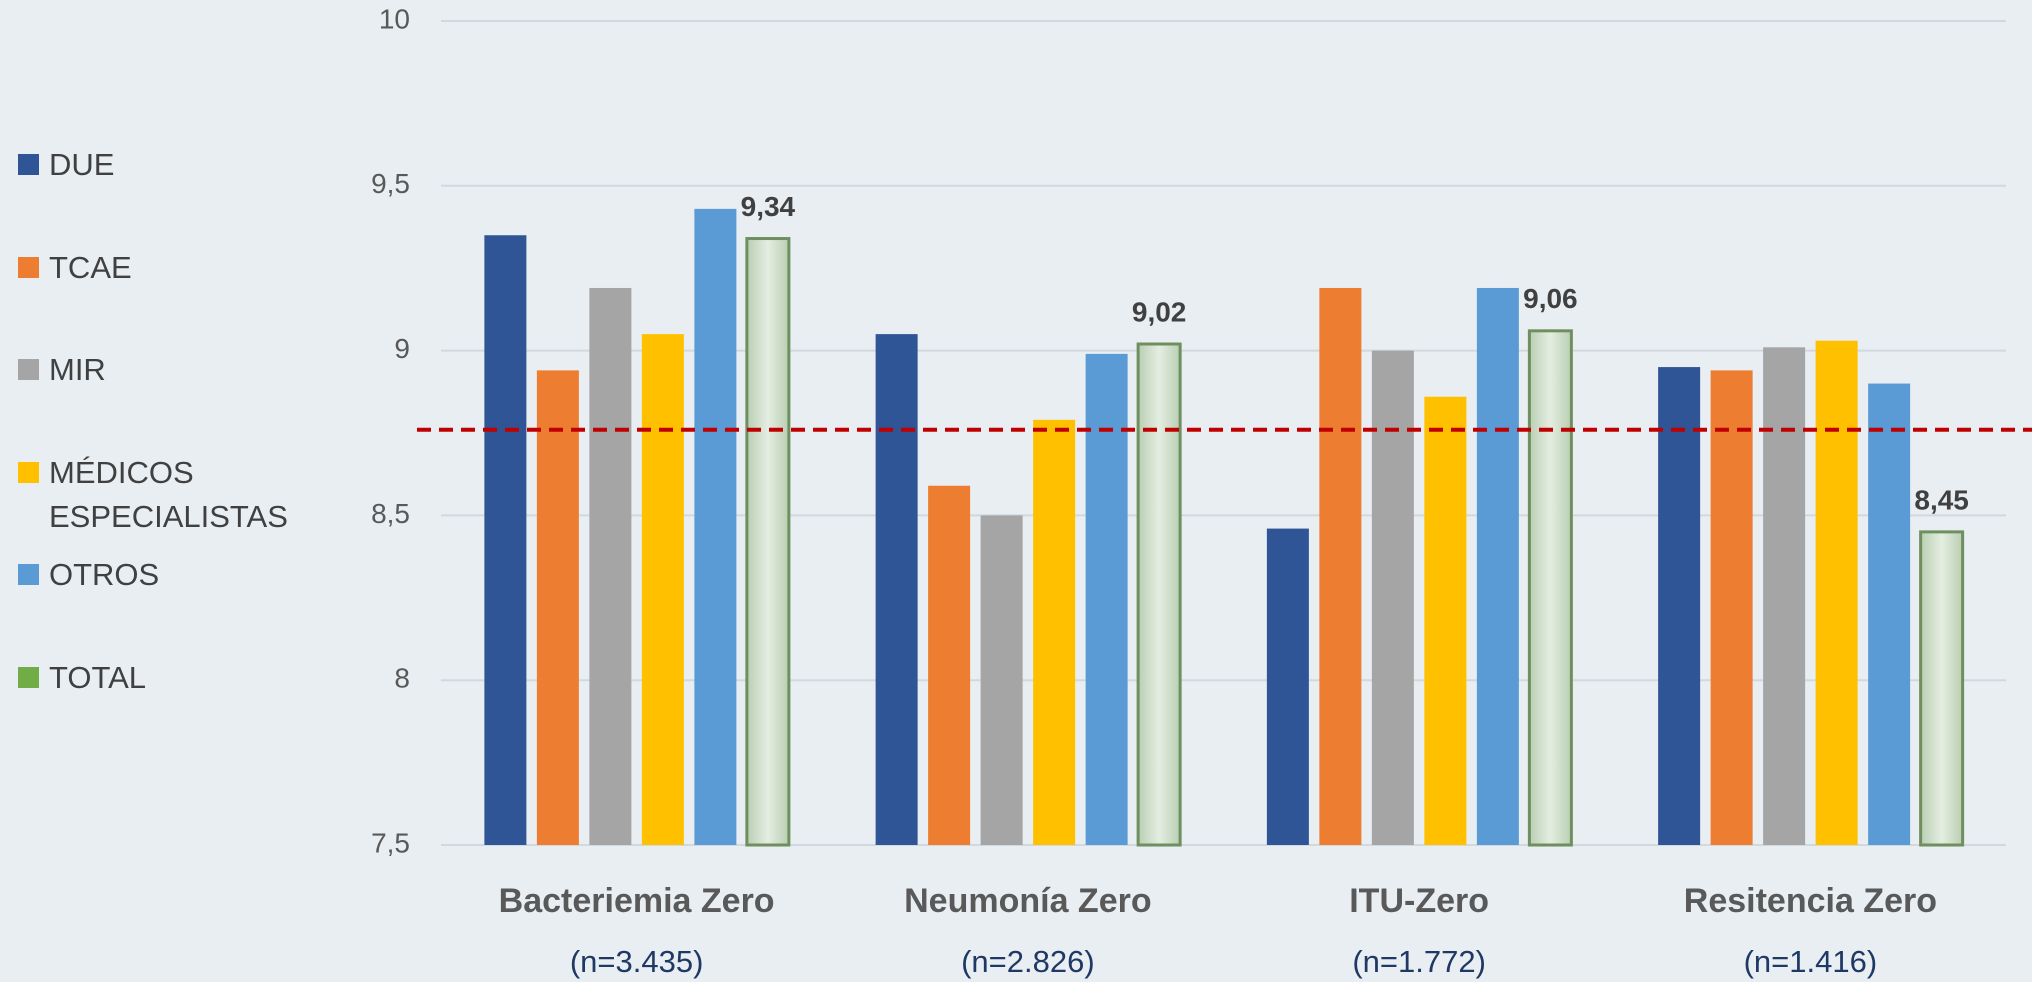 This screenshot has width=2032, height=982. What do you see at coordinates (153, 678) in the screenshot?
I see `legend-item: TOTAL` at bounding box center [153, 678].